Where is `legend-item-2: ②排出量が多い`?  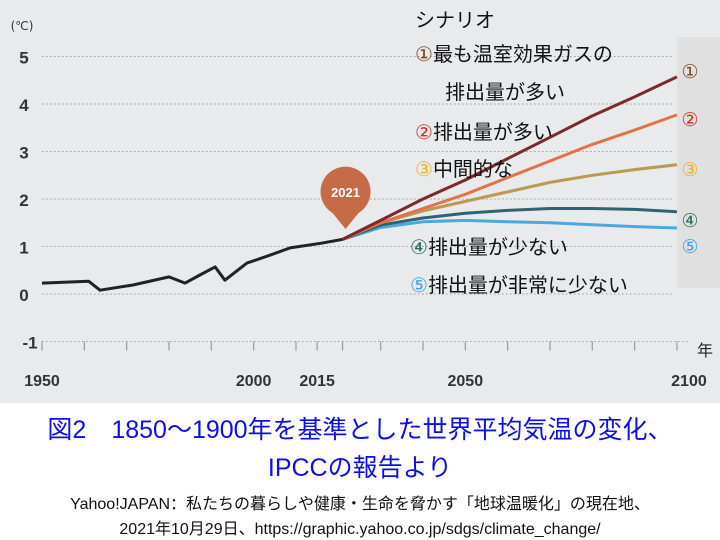 legend-item-2: ②排出量が多い is located at coordinates (484, 130).